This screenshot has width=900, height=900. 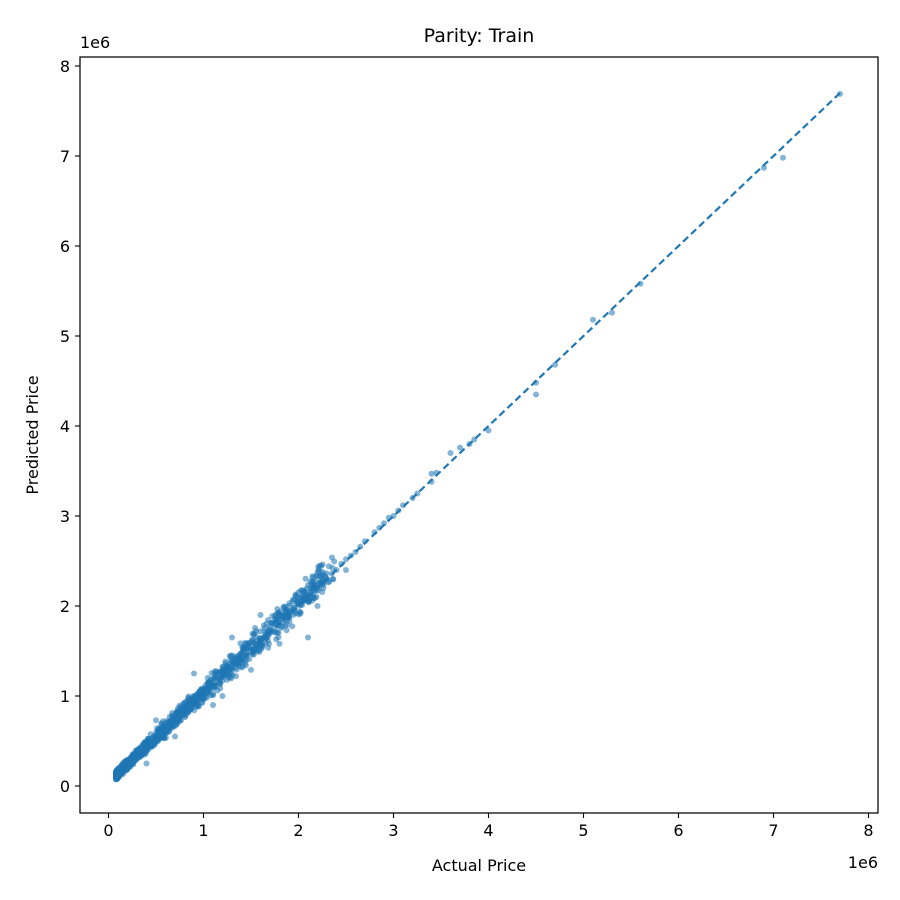 What do you see at coordinates (678, 830) in the screenshot?
I see `x-tick-label: 6` at bounding box center [678, 830].